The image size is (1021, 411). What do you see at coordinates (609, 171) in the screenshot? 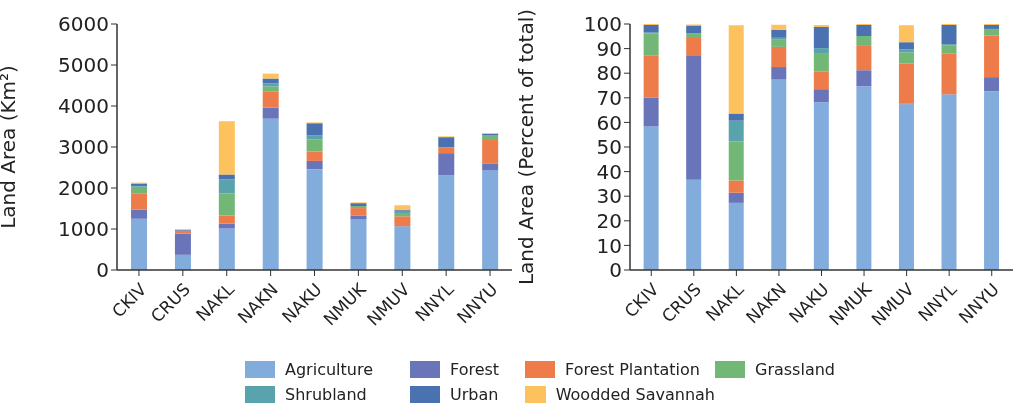
I see `y-tick-label: 40` at bounding box center [609, 171].